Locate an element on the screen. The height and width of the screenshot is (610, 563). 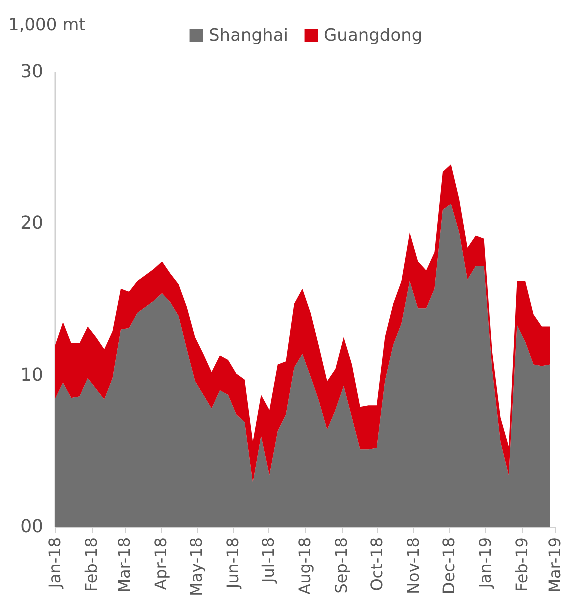
x-tick-label: Jul-18 is located at coordinates (268, 561).